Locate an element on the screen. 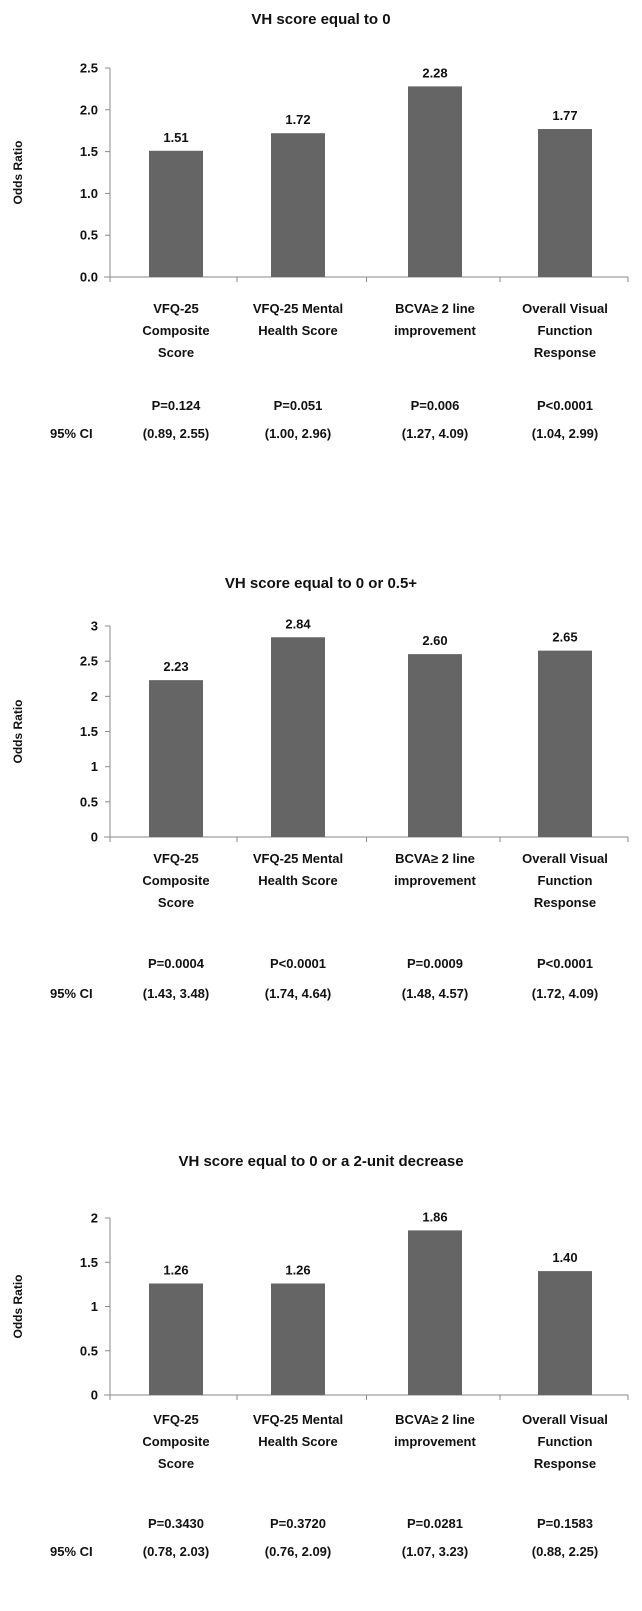 This screenshot has height=1611, width=642. chart1-y-tick-label: 0.0 is located at coordinates (89, 277).